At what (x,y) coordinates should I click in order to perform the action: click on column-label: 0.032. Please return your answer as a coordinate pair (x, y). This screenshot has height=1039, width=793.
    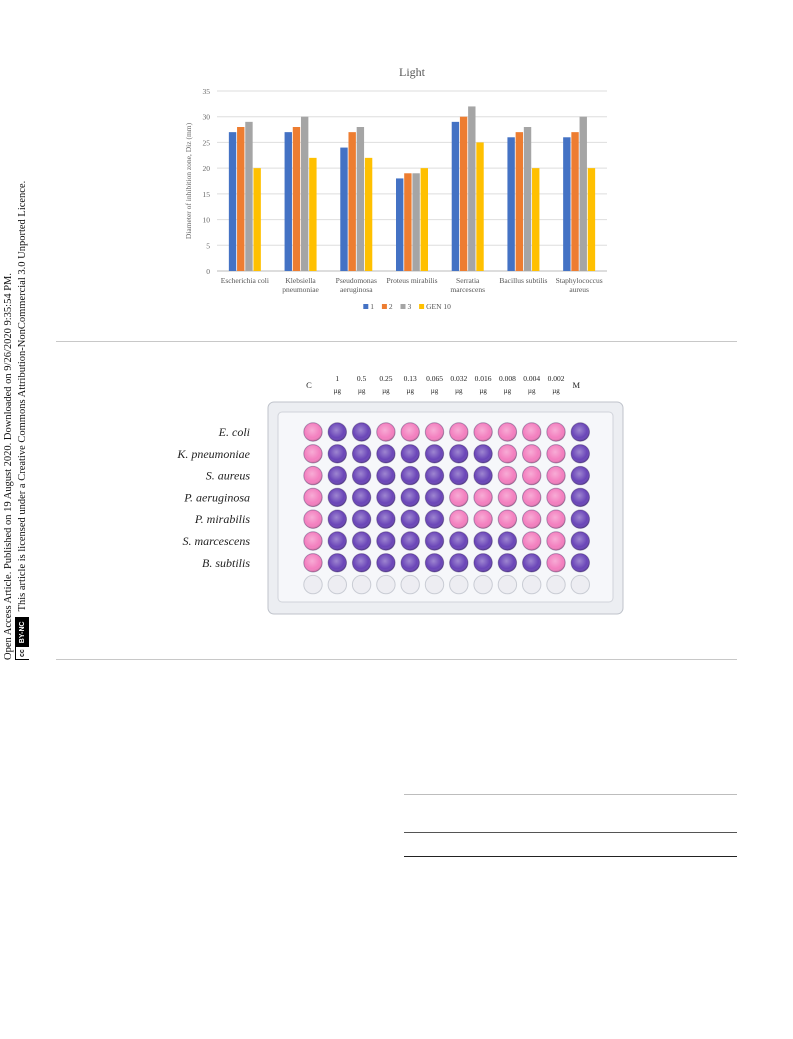
    Looking at the image, I should click on (458, 378).